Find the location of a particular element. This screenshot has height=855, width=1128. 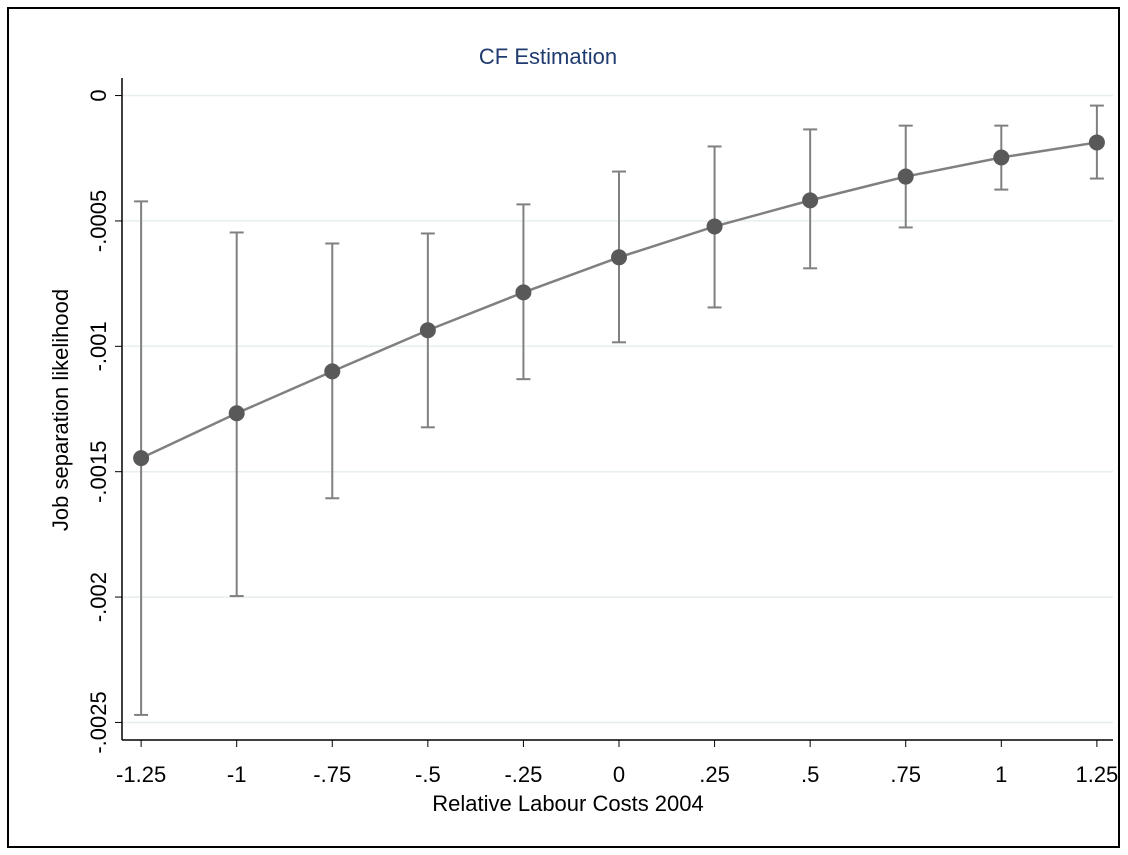

x-tick-label: -.5 is located at coordinates (428, 774).